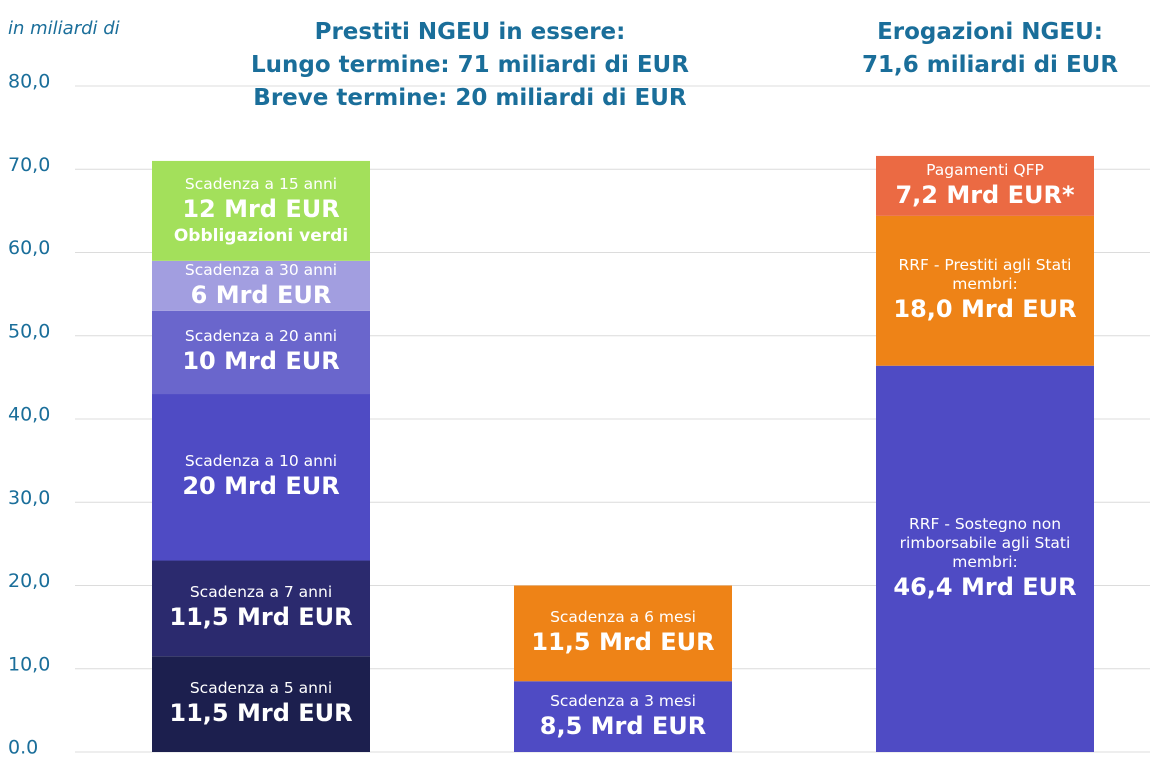 This screenshot has width=1159, height=758. I want to click on segment-name: Scadenza a 20 anni, so click(261, 336).